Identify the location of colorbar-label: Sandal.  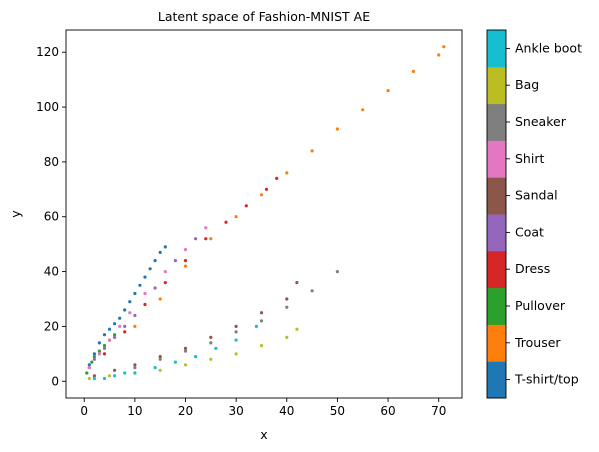
(536, 195).